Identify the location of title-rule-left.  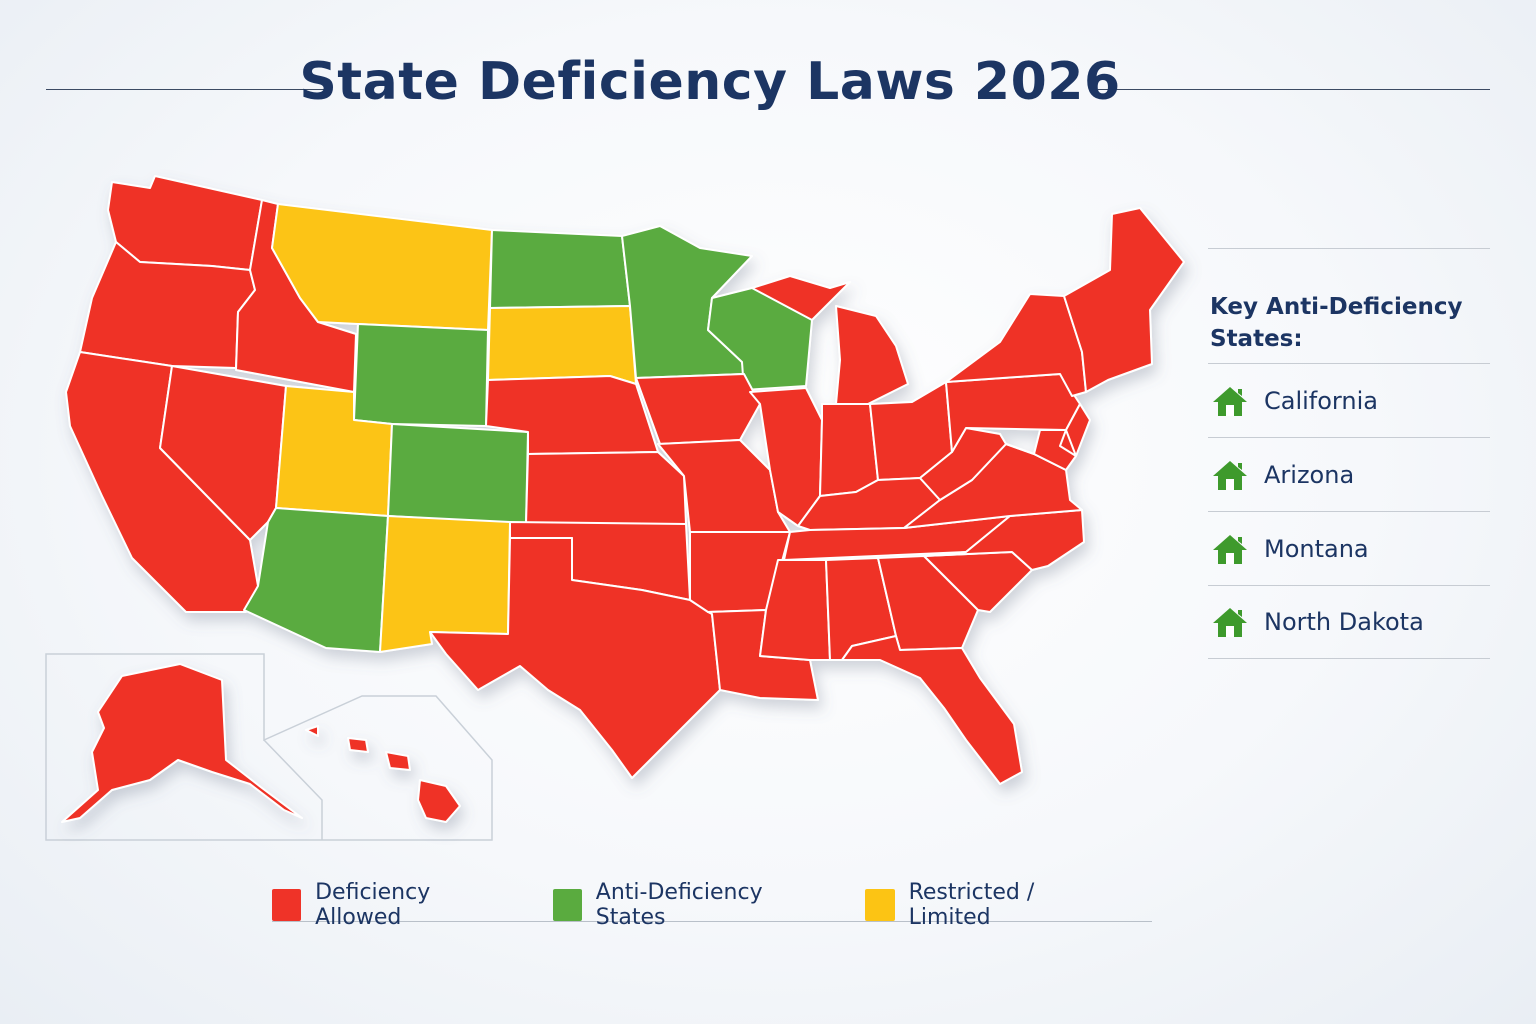
(189, 89).